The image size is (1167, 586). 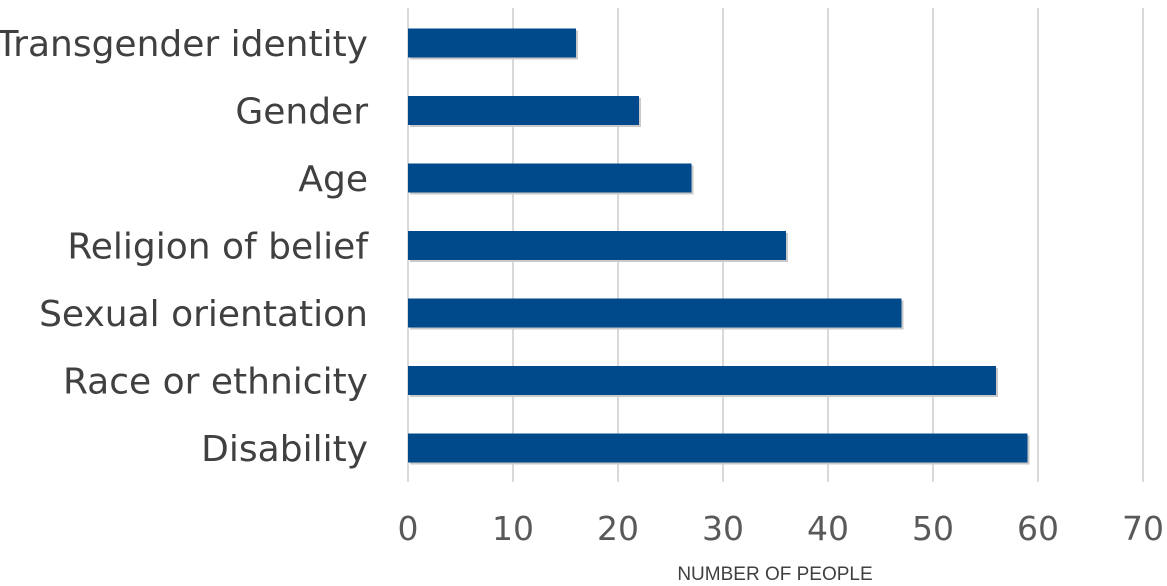 What do you see at coordinates (1038, 528) in the screenshot?
I see `x-tick-label: 60` at bounding box center [1038, 528].